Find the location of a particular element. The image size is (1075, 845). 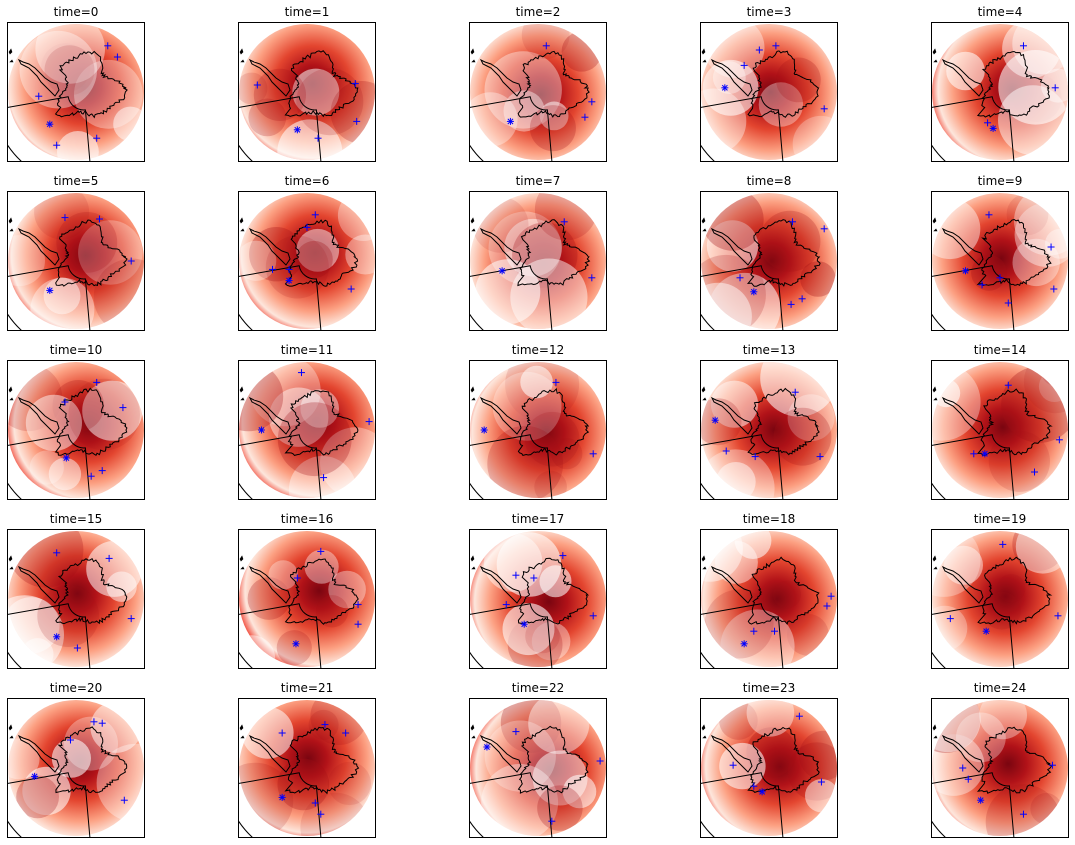

map-panel: time=3 is located at coordinates (769, 83).